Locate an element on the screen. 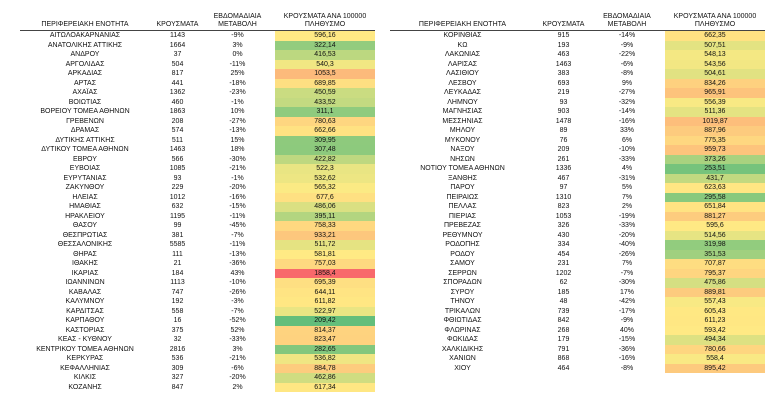 This screenshot has width=781, height=407. cases: 467 is located at coordinates (563, 178).